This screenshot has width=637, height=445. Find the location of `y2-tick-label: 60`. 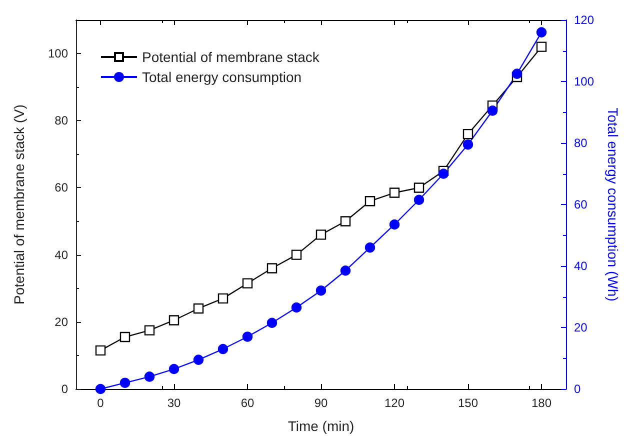

y2-tick-label: 60 is located at coordinates (581, 205).